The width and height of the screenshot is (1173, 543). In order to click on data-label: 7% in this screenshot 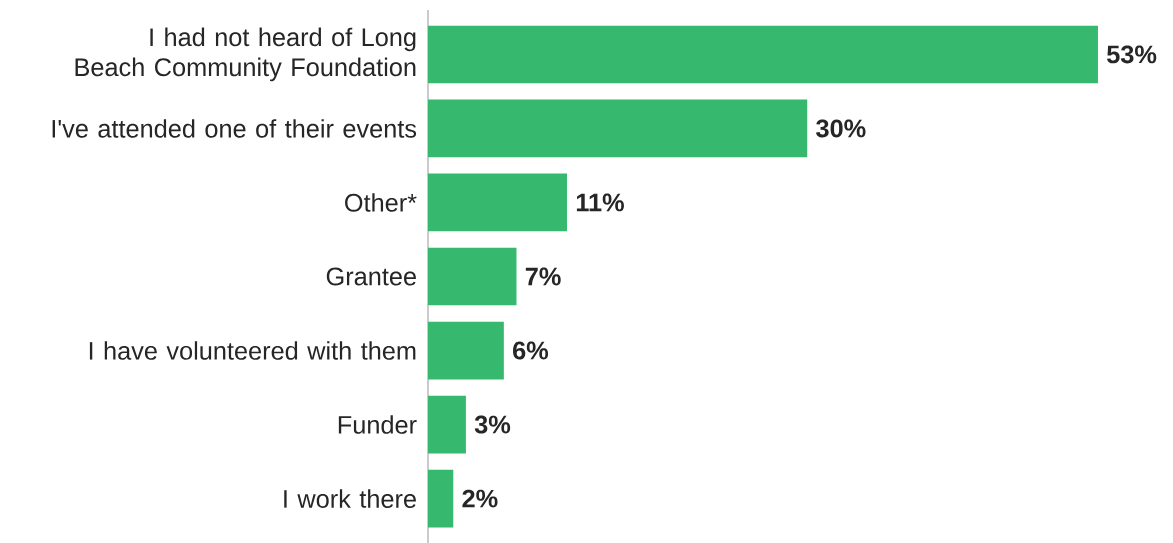, I will do `click(543, 276)`.